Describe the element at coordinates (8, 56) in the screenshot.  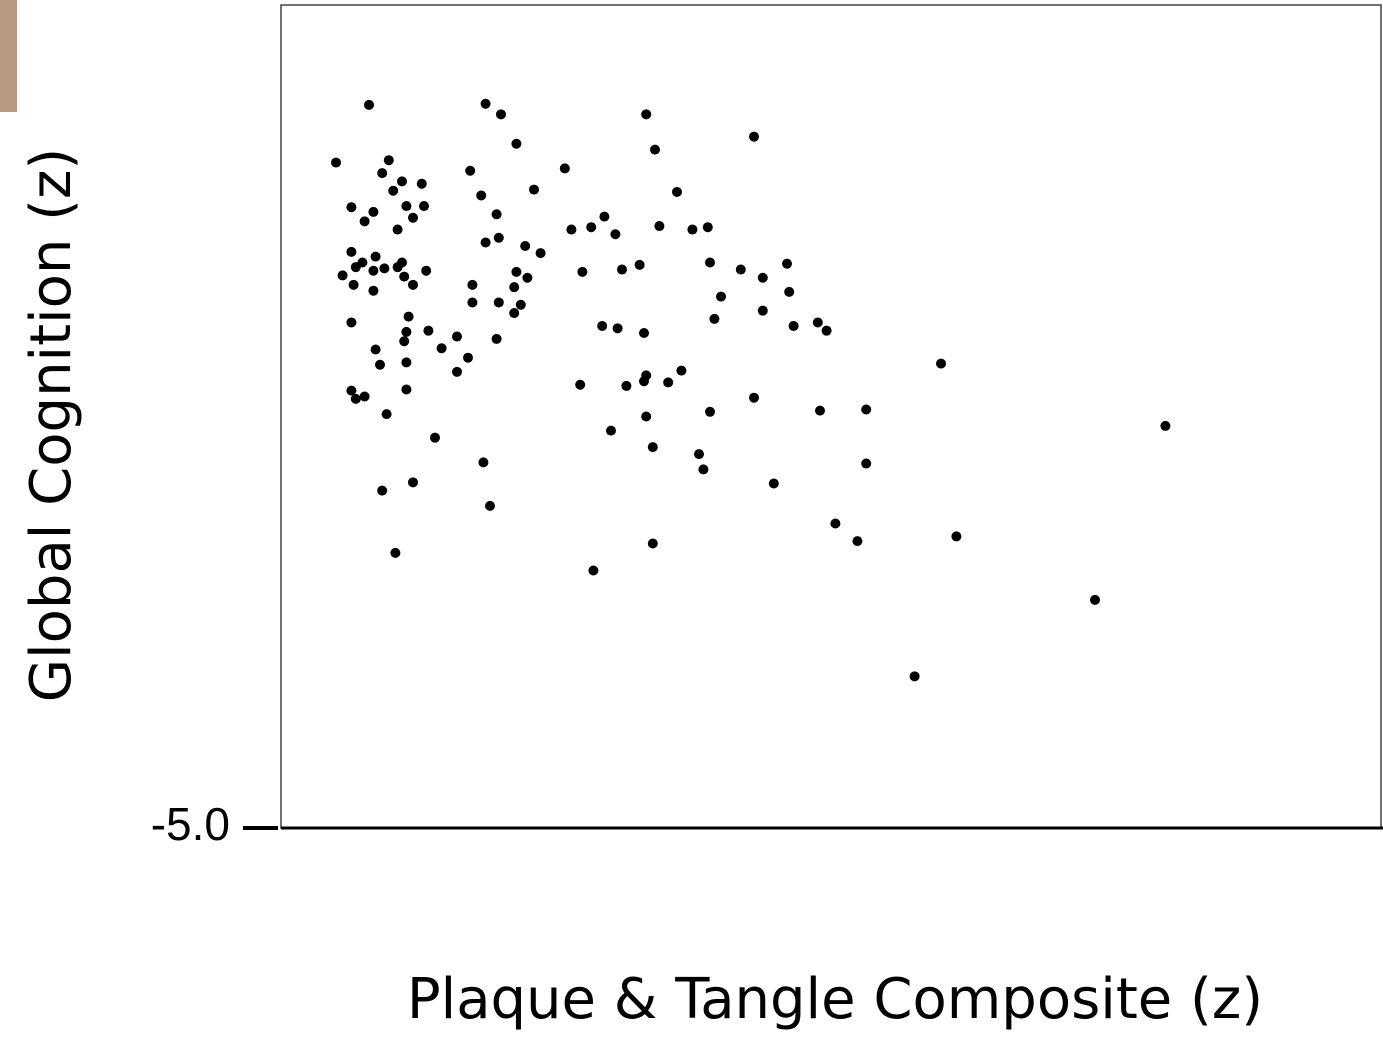
I see `image-fragment` at that location.